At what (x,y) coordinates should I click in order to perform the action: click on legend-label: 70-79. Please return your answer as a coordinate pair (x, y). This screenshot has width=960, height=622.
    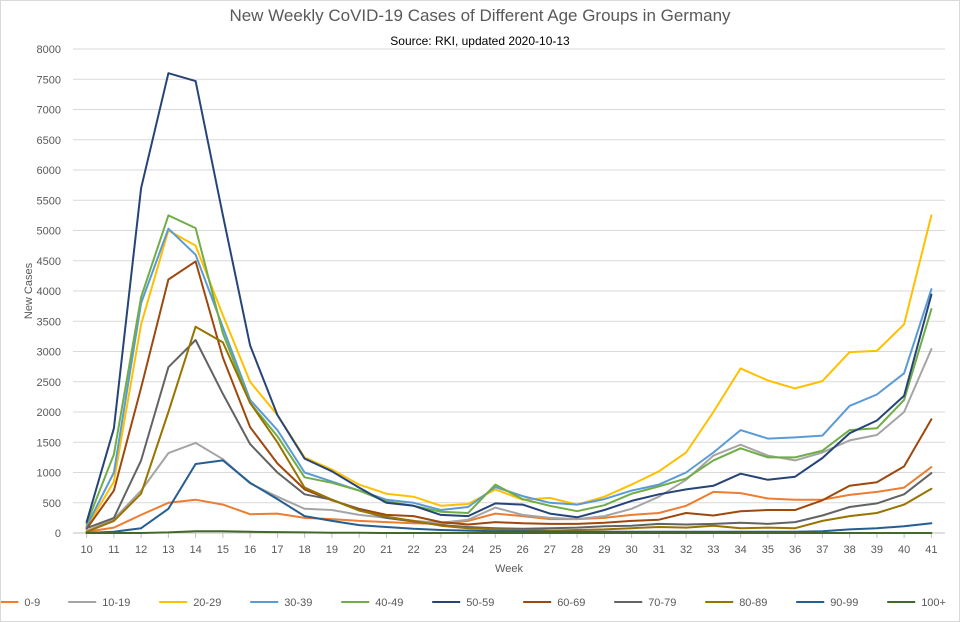
    Looking at the image, I should click on (662, 603).